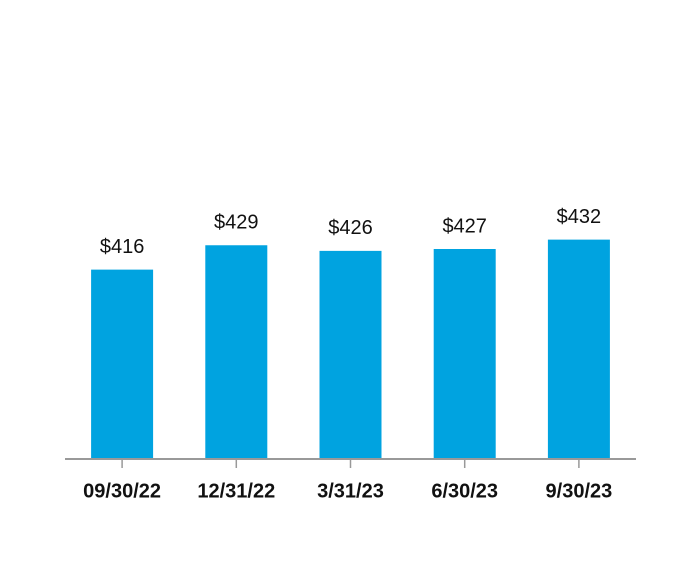  I want to click on value-label: $426, so click(350, 228).